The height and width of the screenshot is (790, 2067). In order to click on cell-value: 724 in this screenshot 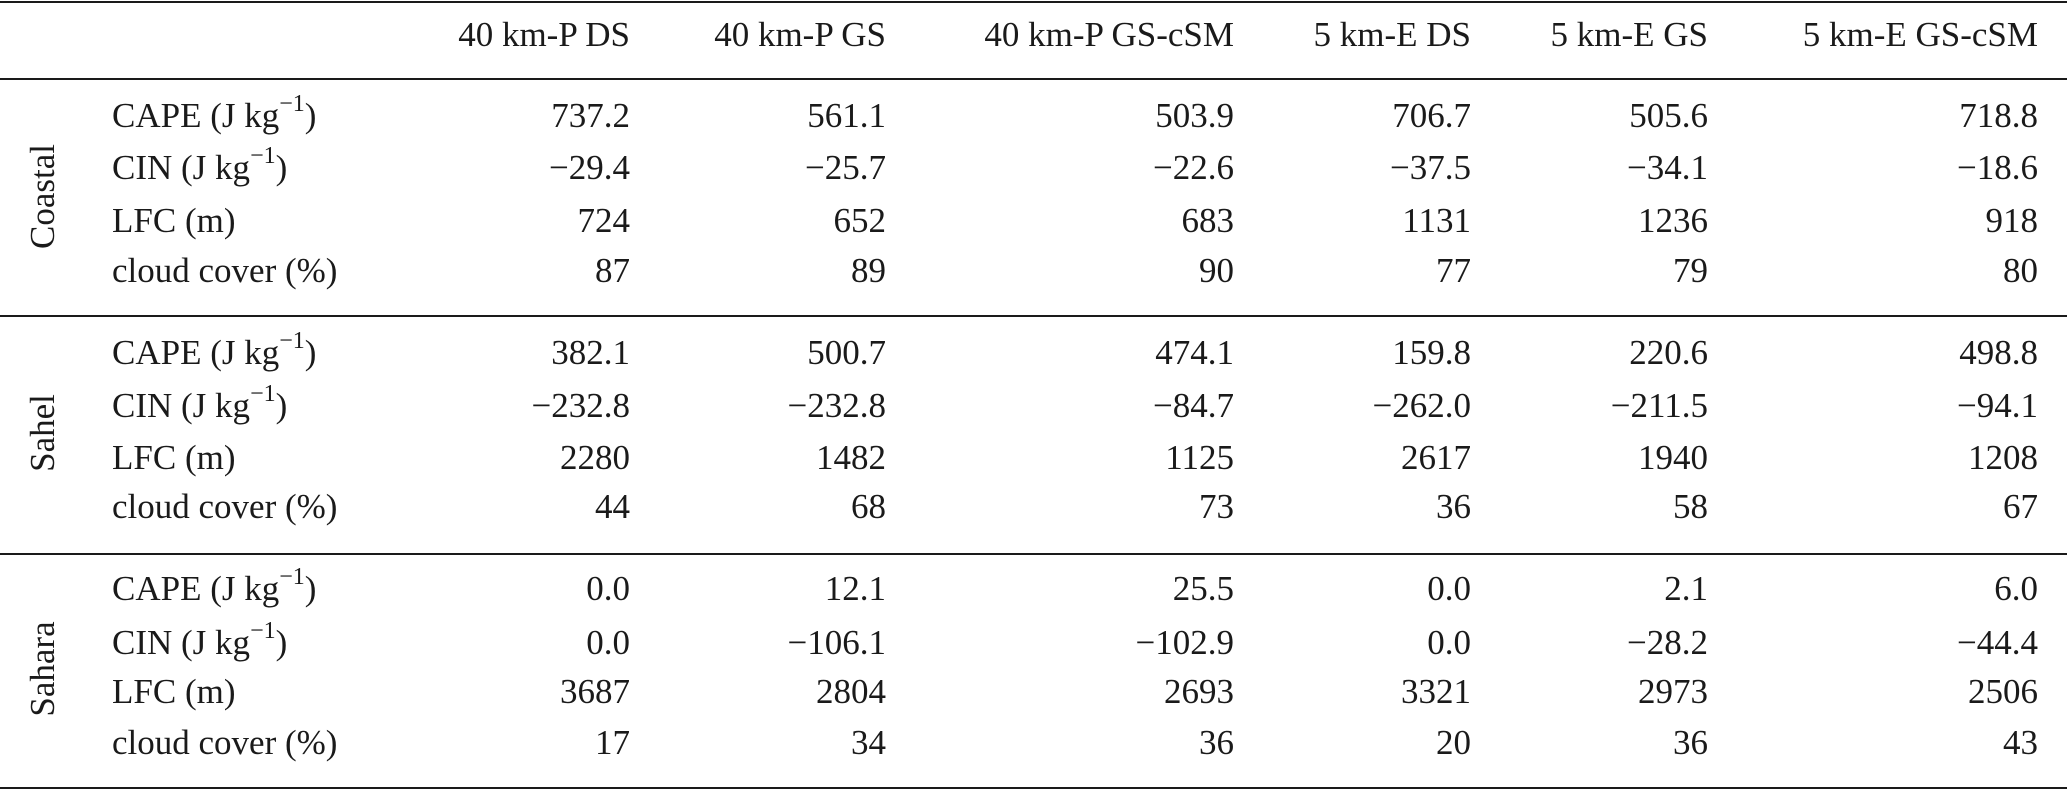, I will do `click(604, 220)`.